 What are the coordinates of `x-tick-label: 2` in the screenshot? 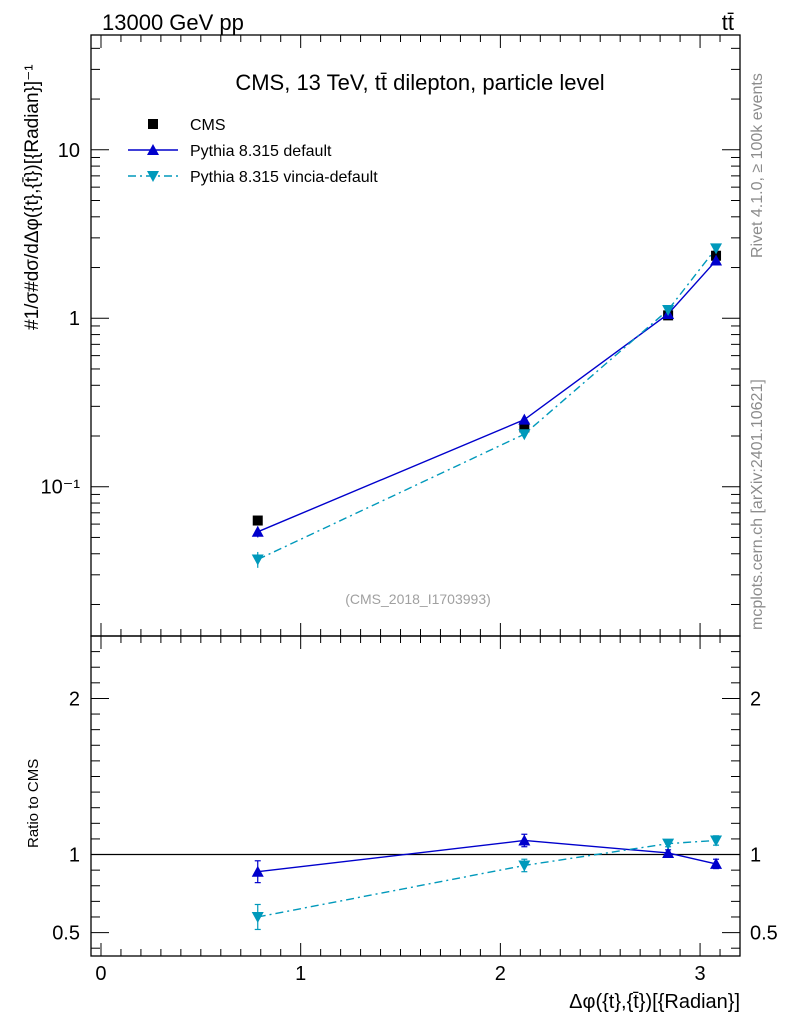 It's located at (500, 974).